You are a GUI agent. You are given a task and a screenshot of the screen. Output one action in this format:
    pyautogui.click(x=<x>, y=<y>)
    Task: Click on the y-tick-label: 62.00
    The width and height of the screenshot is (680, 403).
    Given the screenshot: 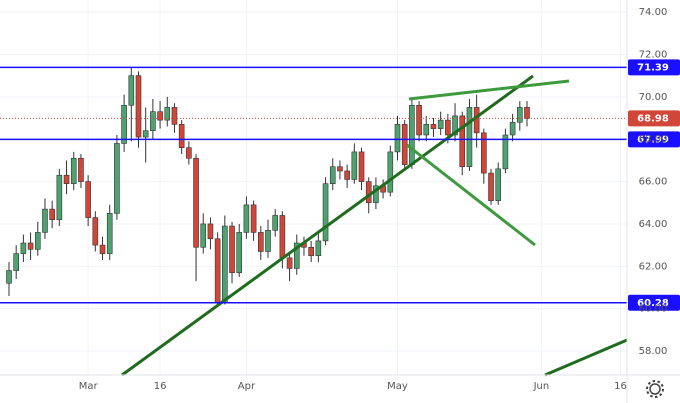 What is the action you would take?
    pyautogui.click(x=653, y=266)
    